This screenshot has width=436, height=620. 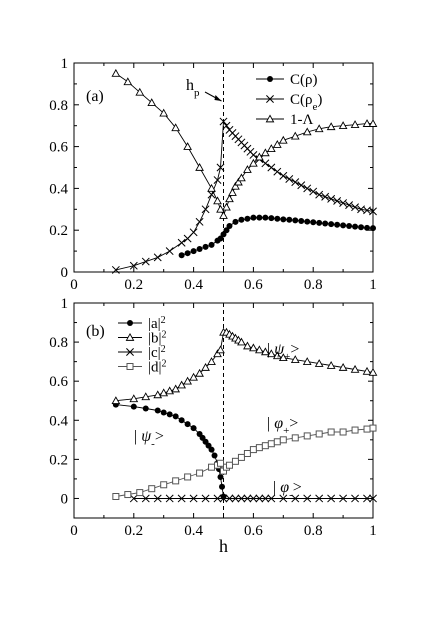 I want to click on legend-label: C(ρe), so click(x=306, y=102).